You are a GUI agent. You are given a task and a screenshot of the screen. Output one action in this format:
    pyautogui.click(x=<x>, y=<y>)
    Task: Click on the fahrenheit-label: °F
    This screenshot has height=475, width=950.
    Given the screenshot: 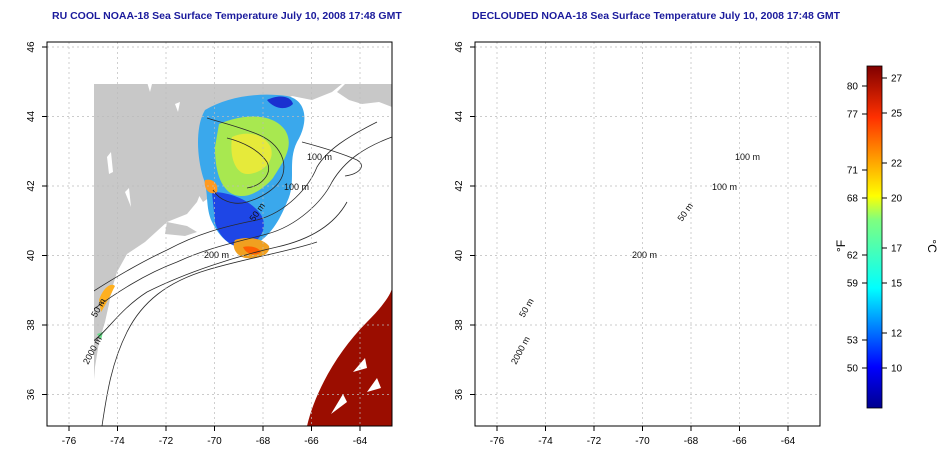 What is the action you would take?
    pyautogui.click(x=841, y=246)
    